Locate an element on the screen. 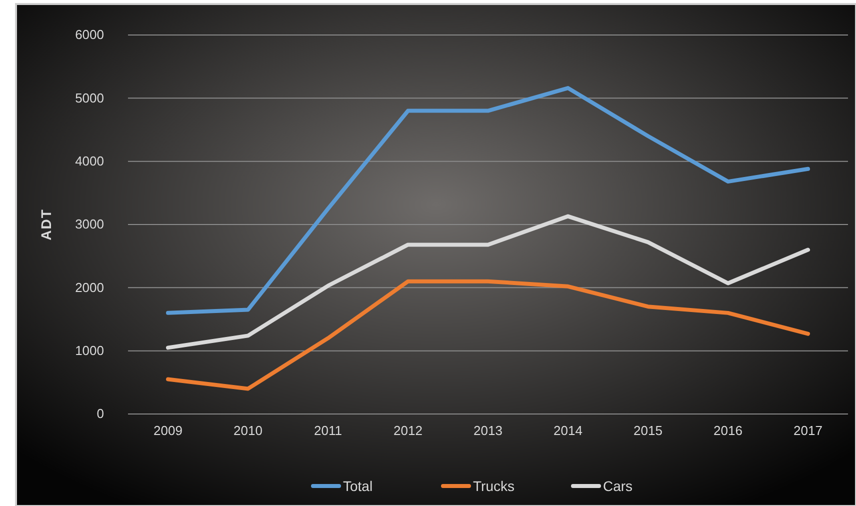 This screenshot has height=506, width=856. x-tick-label: 2009 is located at coordinates (168, 430).